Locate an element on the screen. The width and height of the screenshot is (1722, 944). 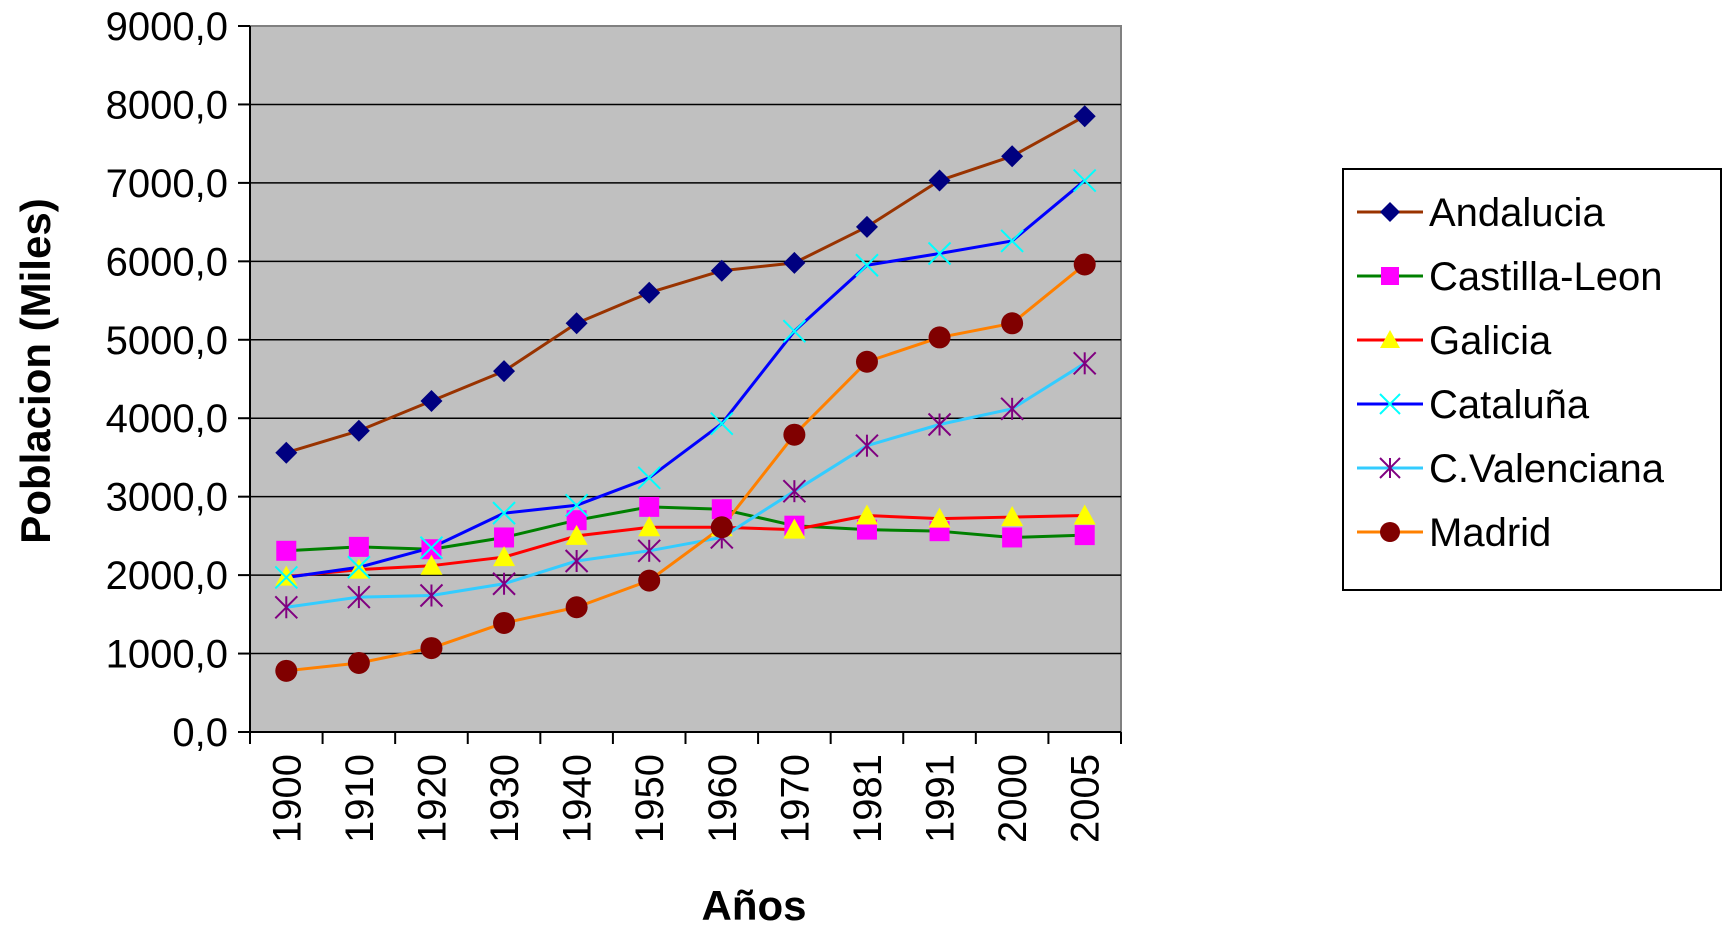
legend-entry-andalucia: Andalucia is located at coordinates (1481, 213).